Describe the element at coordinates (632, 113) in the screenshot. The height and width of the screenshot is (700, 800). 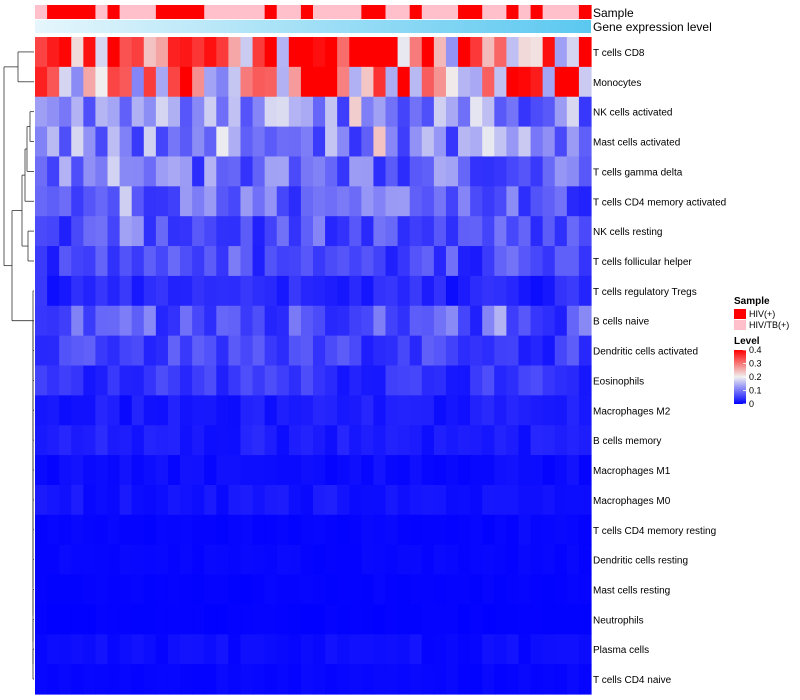
I see `row-label: NK cells activated` at that location.